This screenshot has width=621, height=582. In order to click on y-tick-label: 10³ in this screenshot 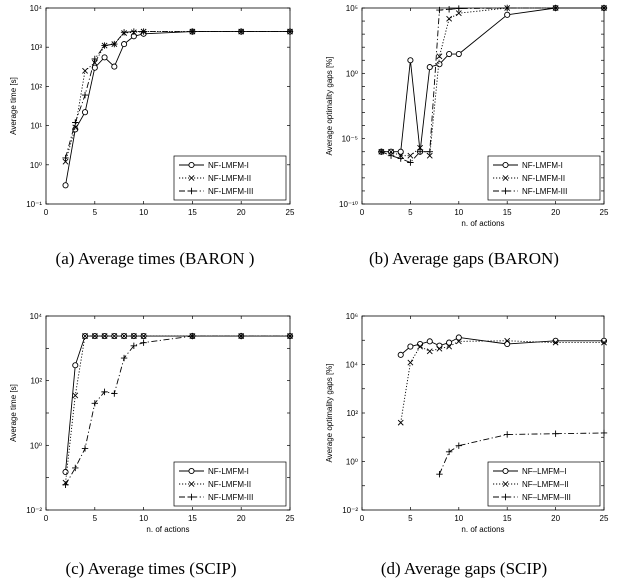, I will do `click(36, 47)`.